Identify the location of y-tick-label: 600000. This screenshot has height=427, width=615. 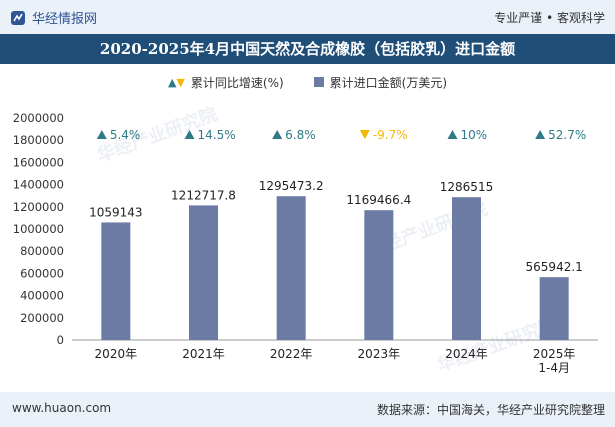
(42, 273).